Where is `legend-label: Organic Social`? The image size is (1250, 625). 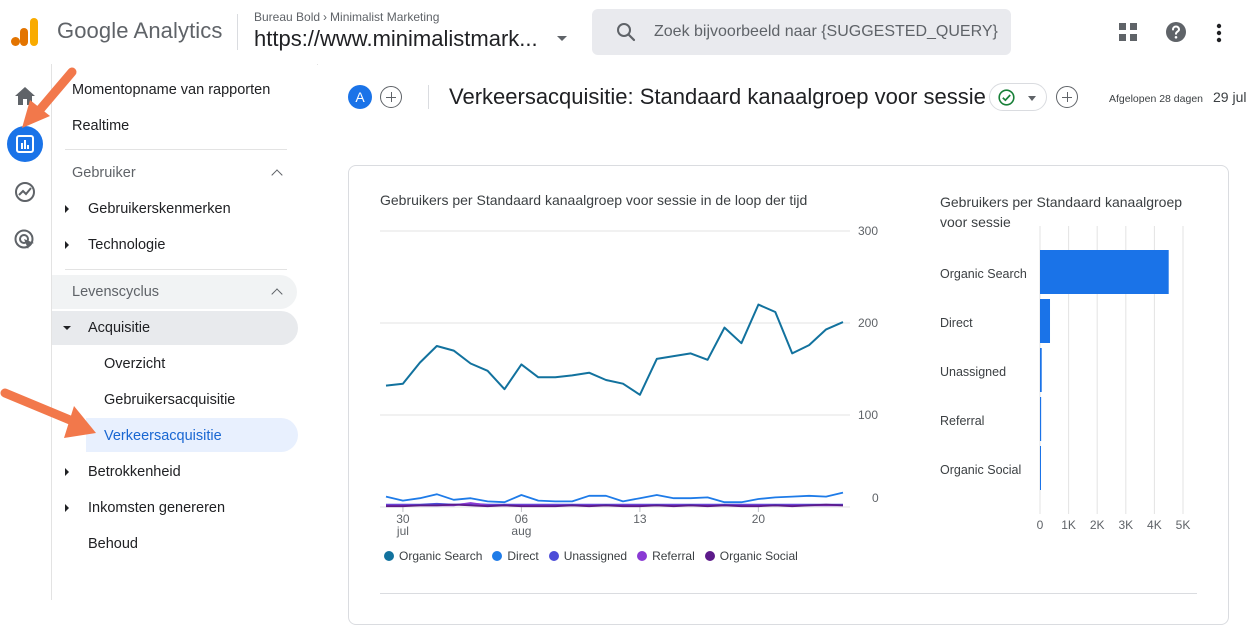
legend-label: Organic Social is located at coordinates (758, 556).